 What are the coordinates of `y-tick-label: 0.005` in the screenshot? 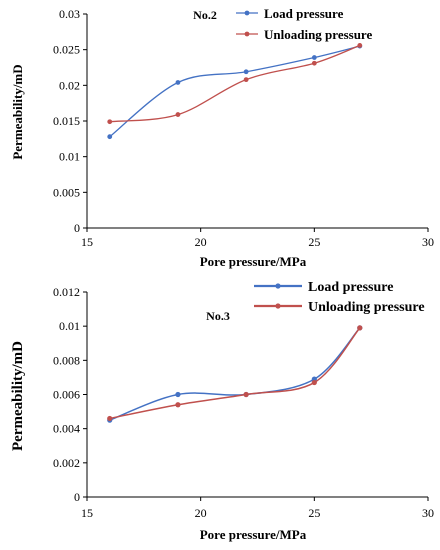 It's located at (66, 192).